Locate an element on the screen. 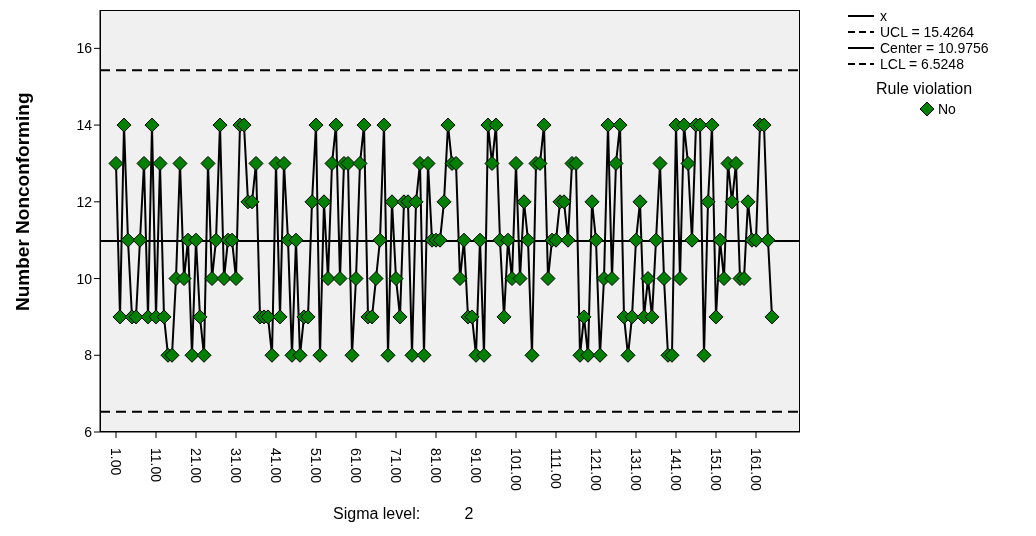 The height and width of the screenshot is (536, 1036). y-tick-label: 10 is located at coordinates (84, 278).